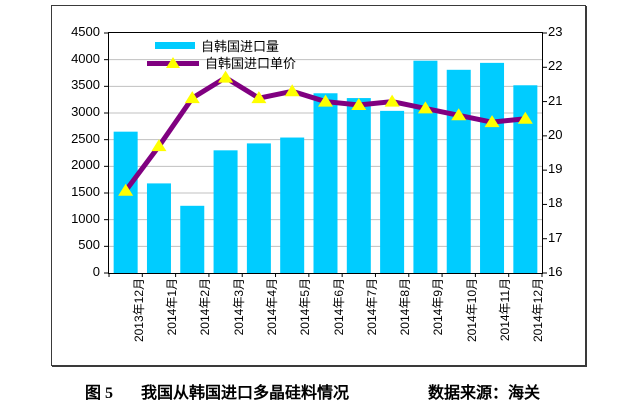 The image size is (631, 412). Describe the element at coordinates (555, 100) in the screenshot. I see `y-axis-label-right: 21` at that location.